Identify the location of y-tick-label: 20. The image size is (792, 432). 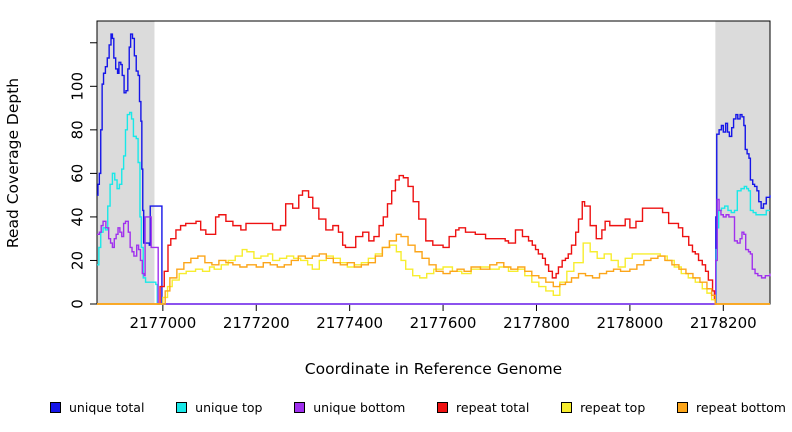
(78, 260).